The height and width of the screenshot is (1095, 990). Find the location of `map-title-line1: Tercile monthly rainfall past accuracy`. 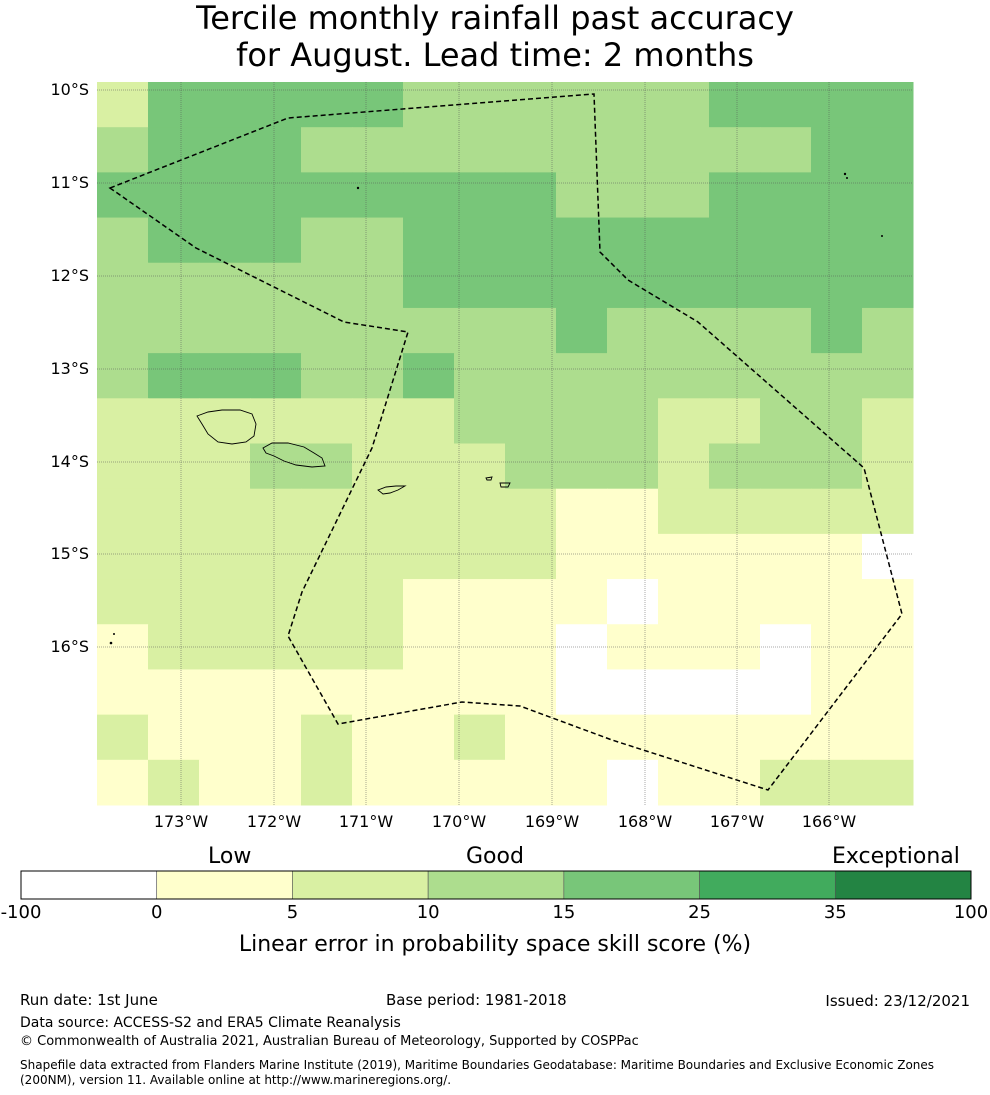

map-title-line1: Tercile monthly rainfall past accuracy is located at coordinates (495, 18).